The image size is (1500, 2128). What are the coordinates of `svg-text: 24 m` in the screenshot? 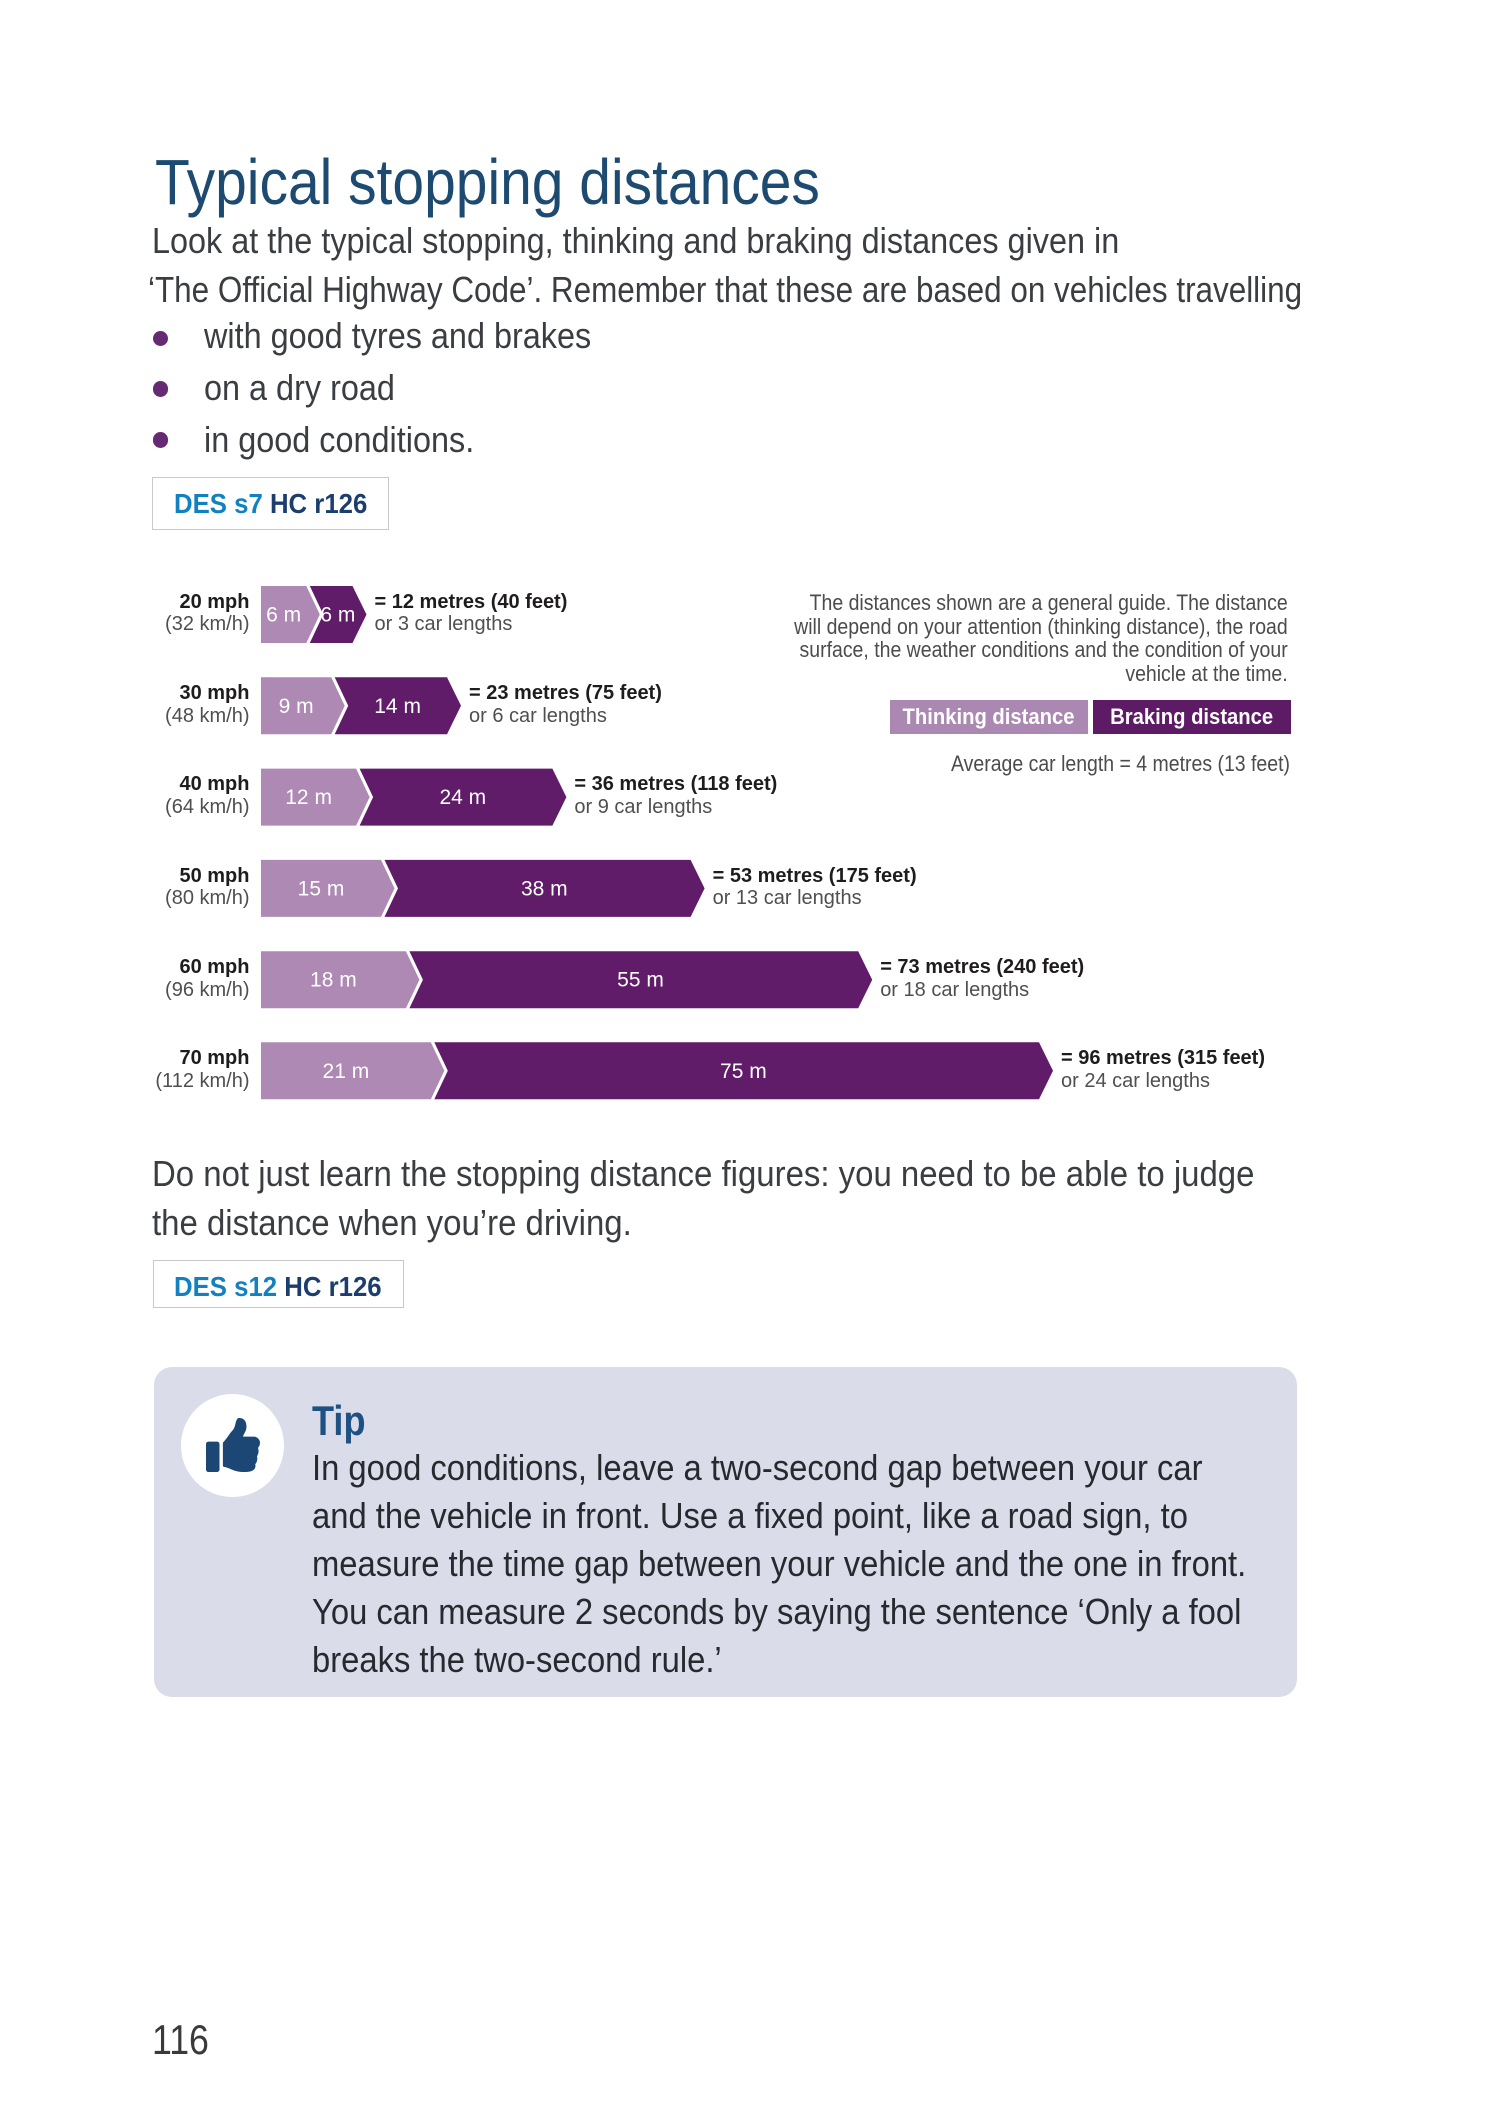 It's located at (462, 797).